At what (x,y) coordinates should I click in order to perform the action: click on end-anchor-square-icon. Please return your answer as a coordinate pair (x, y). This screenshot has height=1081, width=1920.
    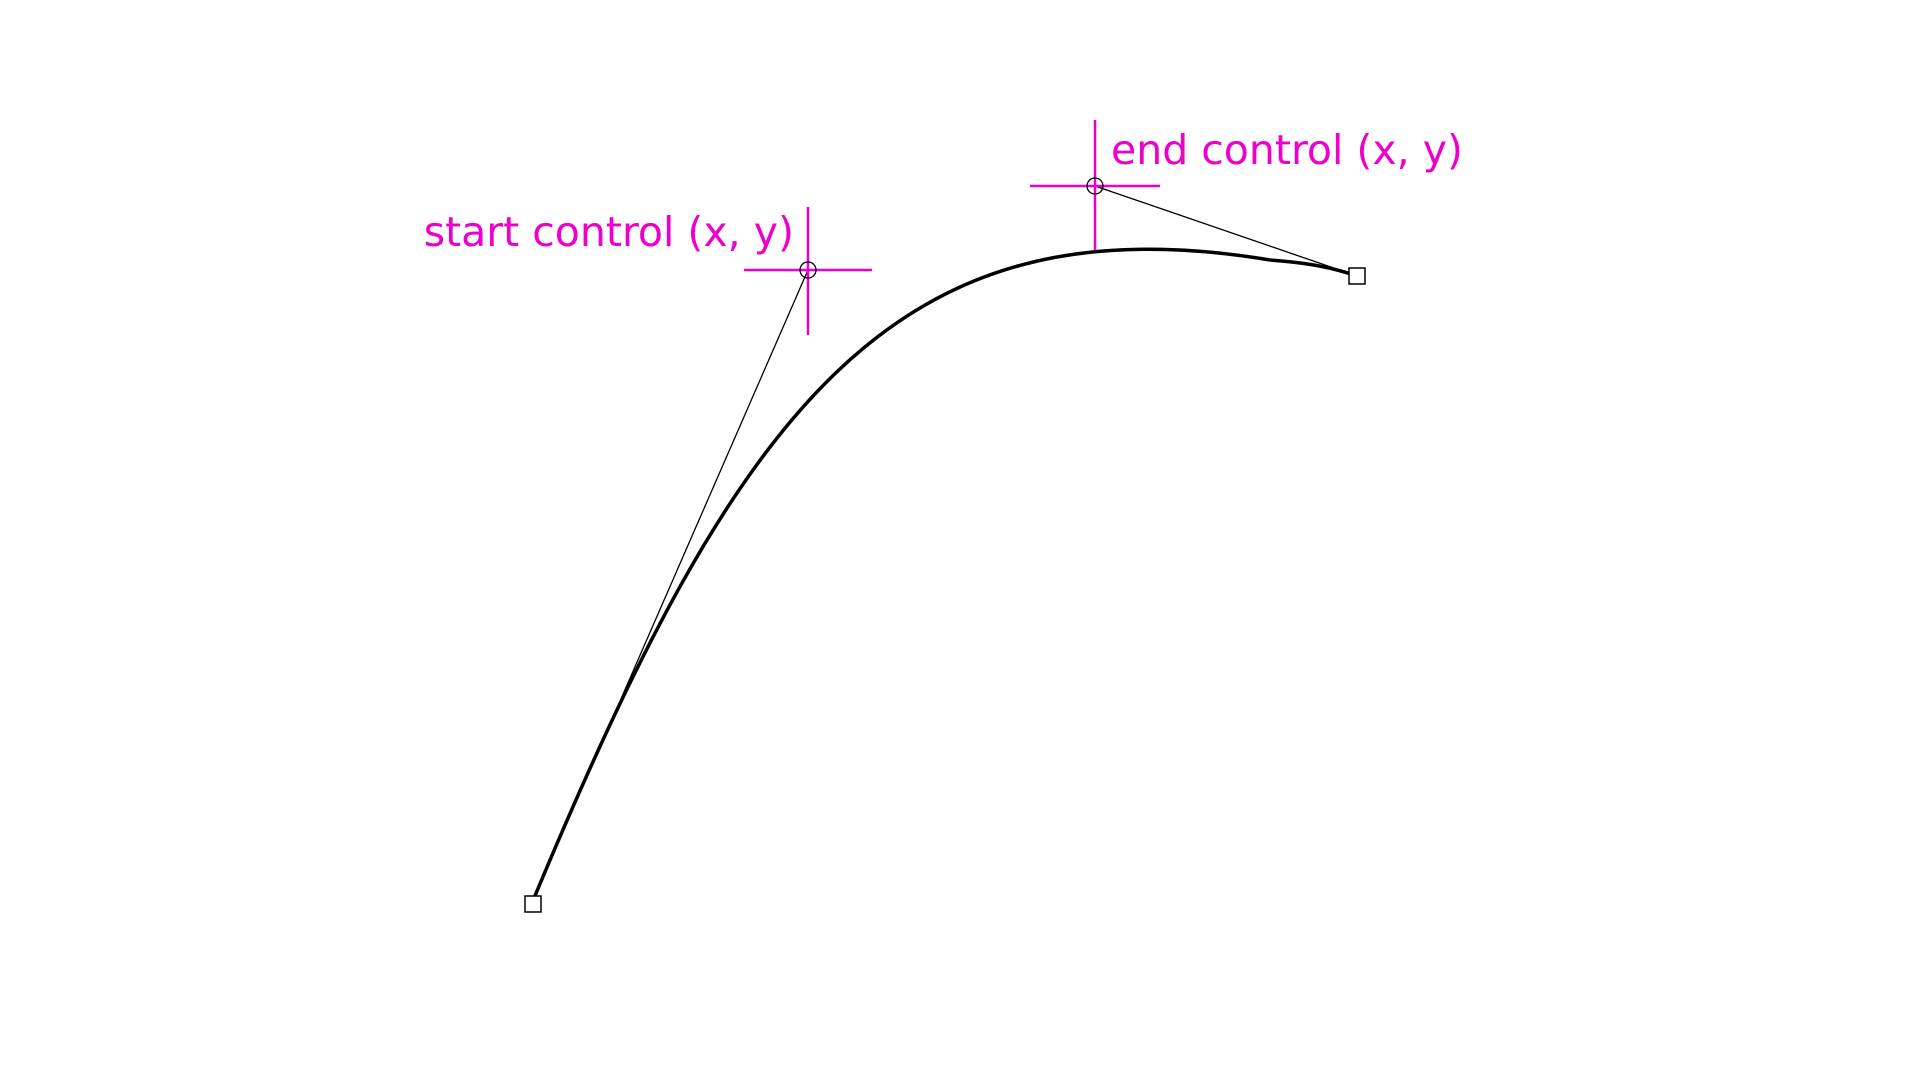
    Looking at the image, I should click on (1357, 276).